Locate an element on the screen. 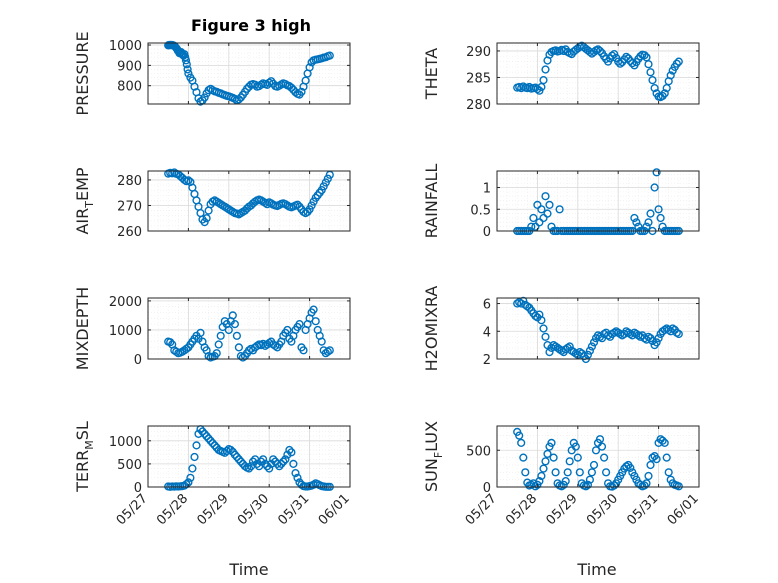 This screenshot has height=583, width=778. panel-air-temp: 260 270 280 AIRTEMP is located at coordinates (212, 203).